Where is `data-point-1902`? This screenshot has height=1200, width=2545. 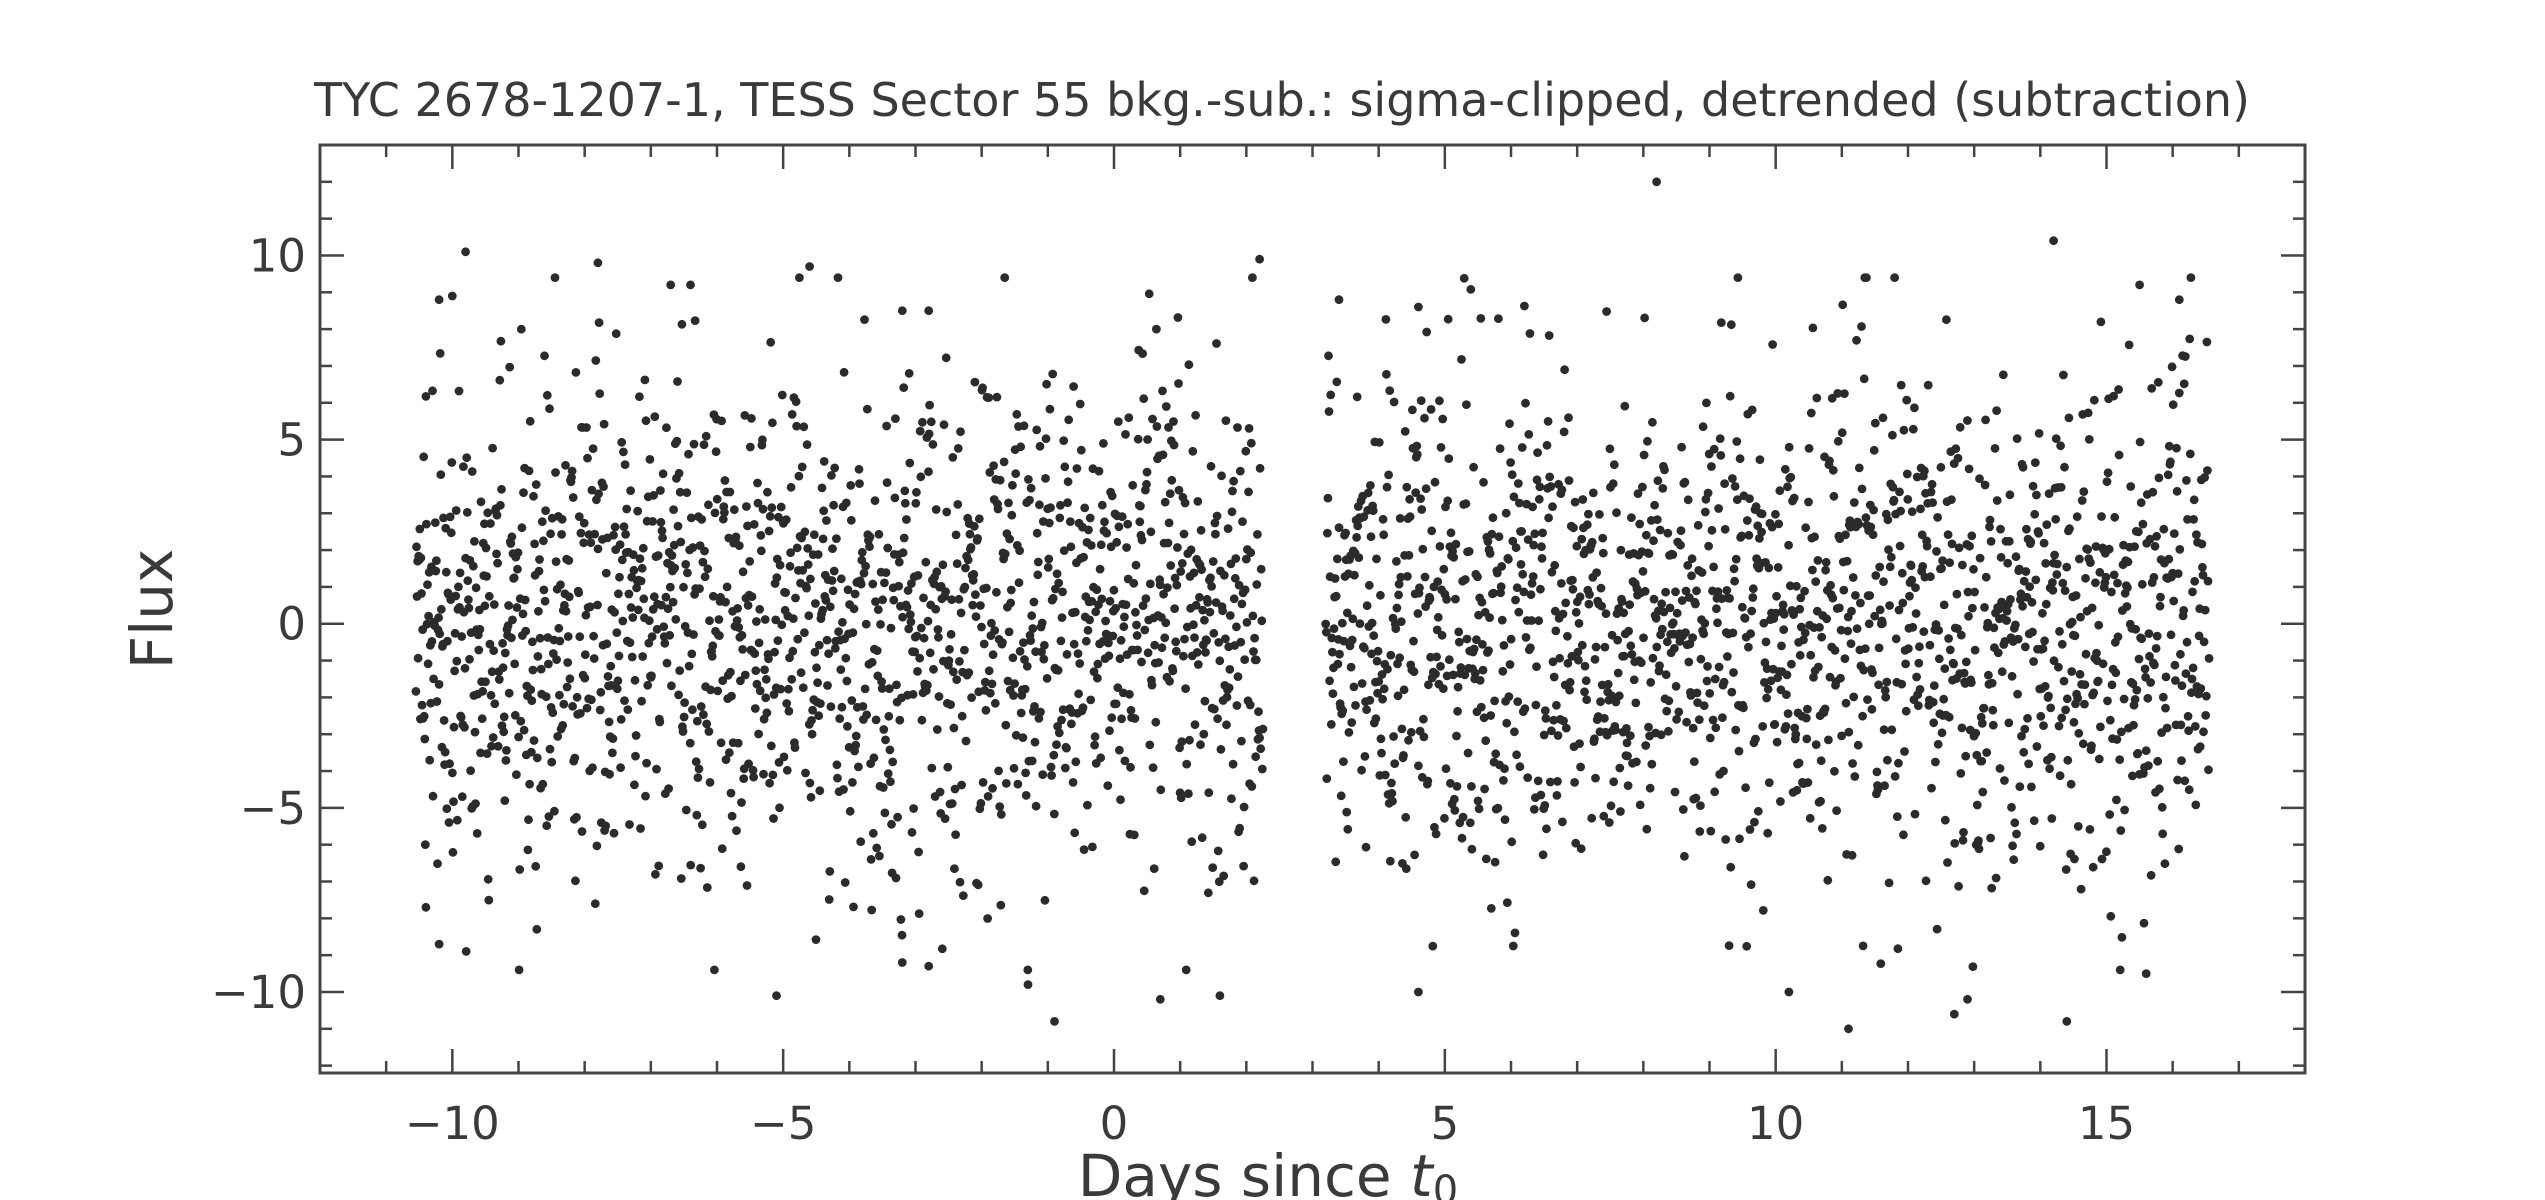 data-point-1902 is located at coordinates (1528, 777).